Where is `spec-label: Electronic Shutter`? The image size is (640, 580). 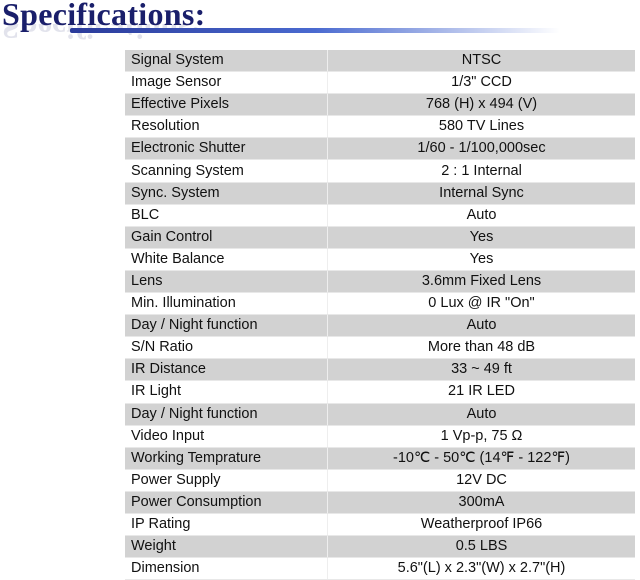 spec-label: Electronic Shutter is located at coordinates (226, 149).